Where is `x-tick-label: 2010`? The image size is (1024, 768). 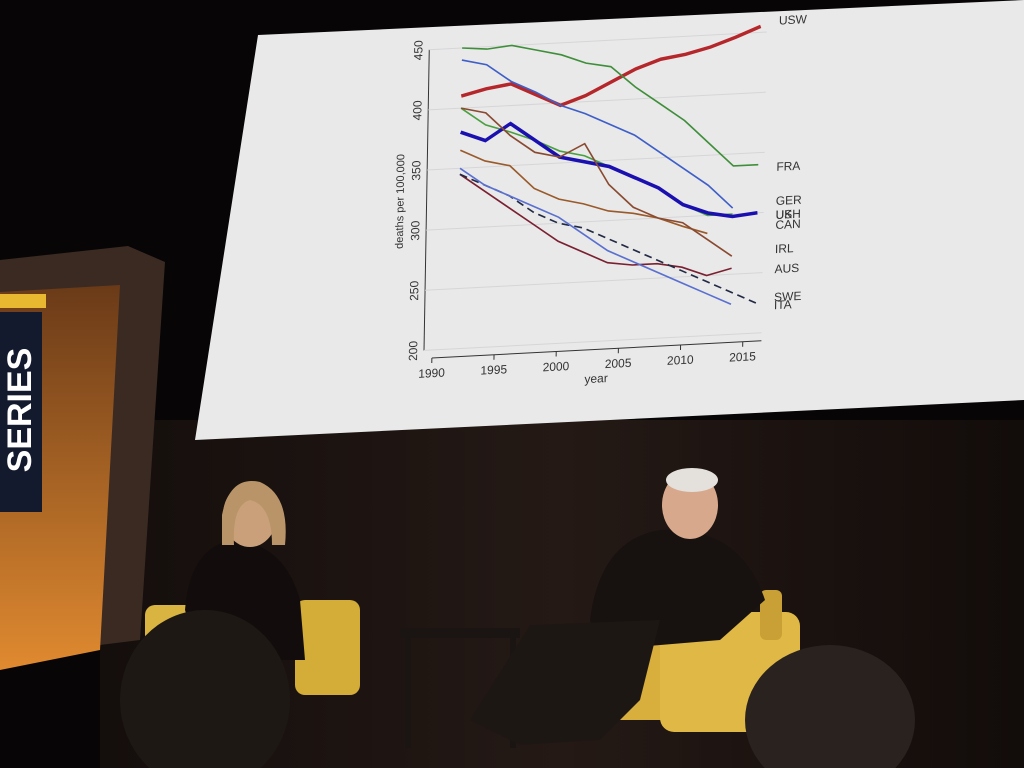 x-tick-label: 2010 is located at coordinates (680, 359).